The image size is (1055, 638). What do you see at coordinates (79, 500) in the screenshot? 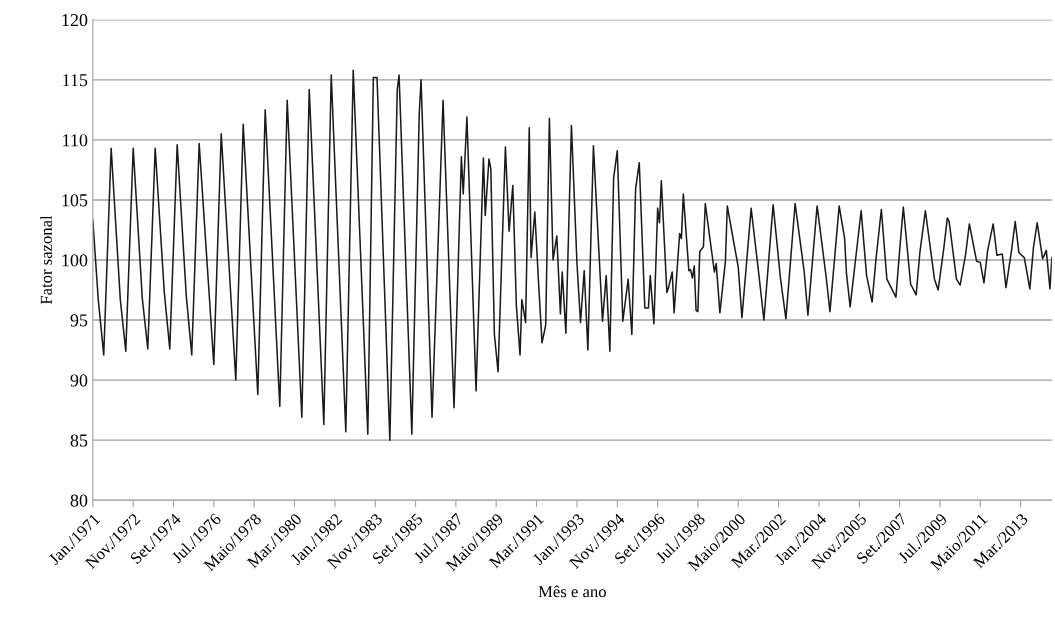
I see `y-tick-label: 80` at bounding box center [79, 500].